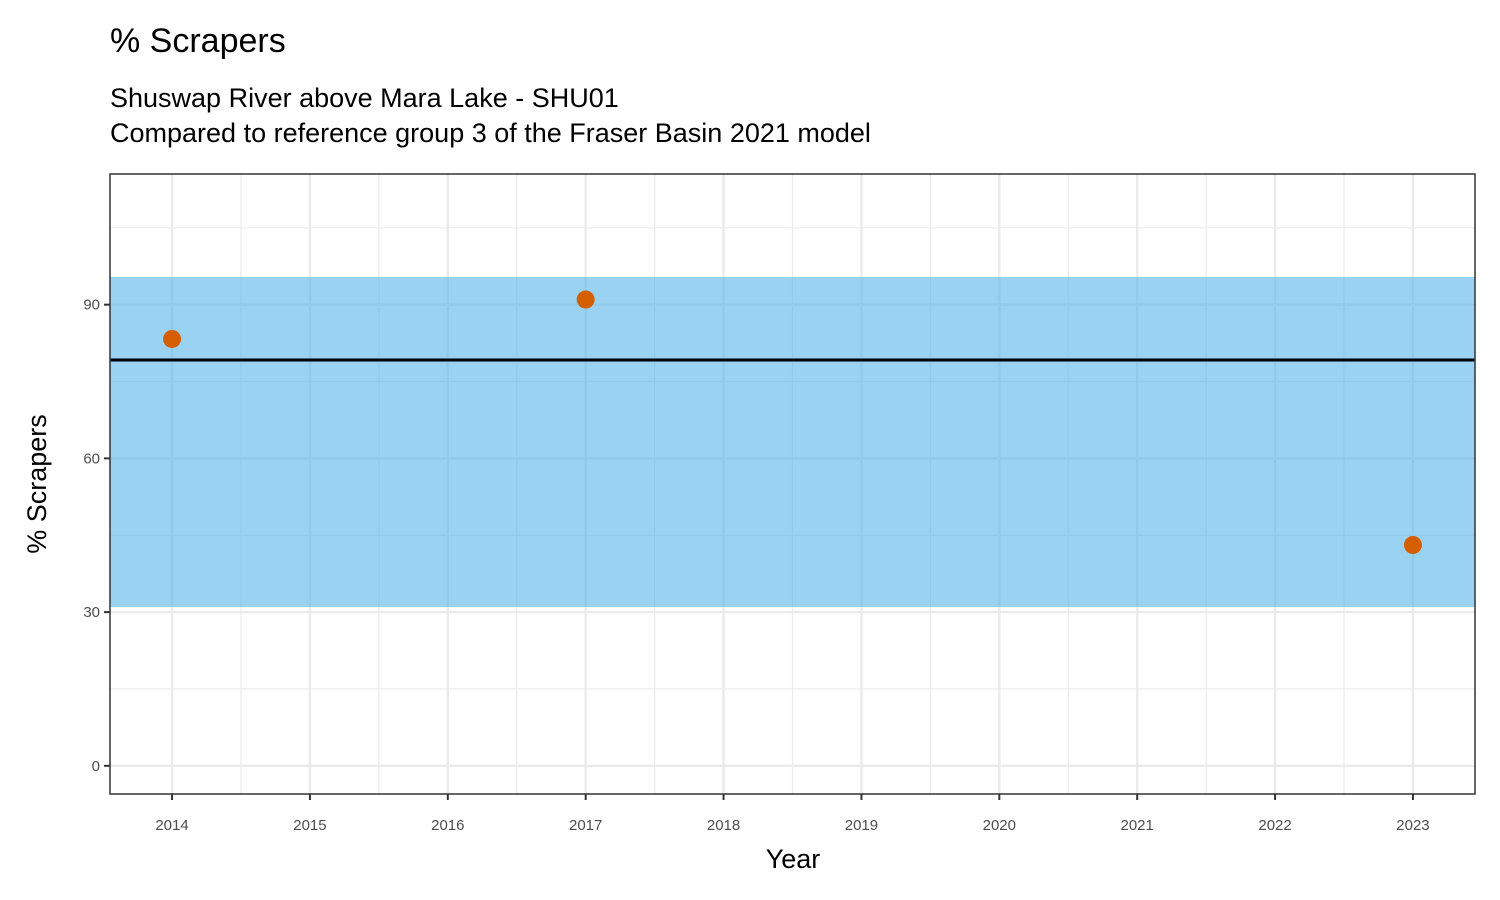 The height and width of the screenshot is (900, 1500). Describe the element at coordinates (999, 825) in the screenshot. I see `x-tick-label: 2020` at that location.